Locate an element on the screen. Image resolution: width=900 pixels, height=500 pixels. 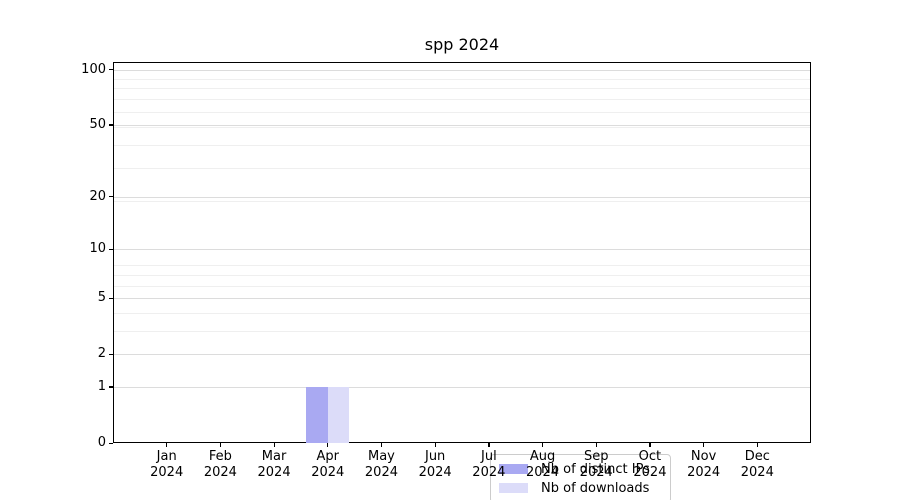
y-tick-label: 5 is located at coordinates (101, 298).